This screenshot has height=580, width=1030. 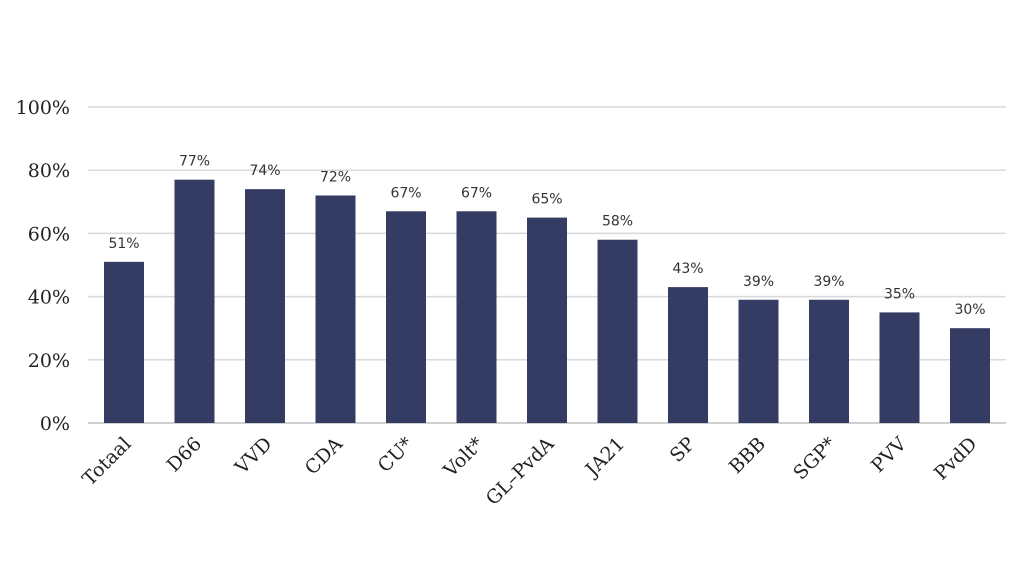 What do you see at coordinates (956, 459) in the screenshot?
I see `category-label: PvdD` at bounding box center [956, 459].